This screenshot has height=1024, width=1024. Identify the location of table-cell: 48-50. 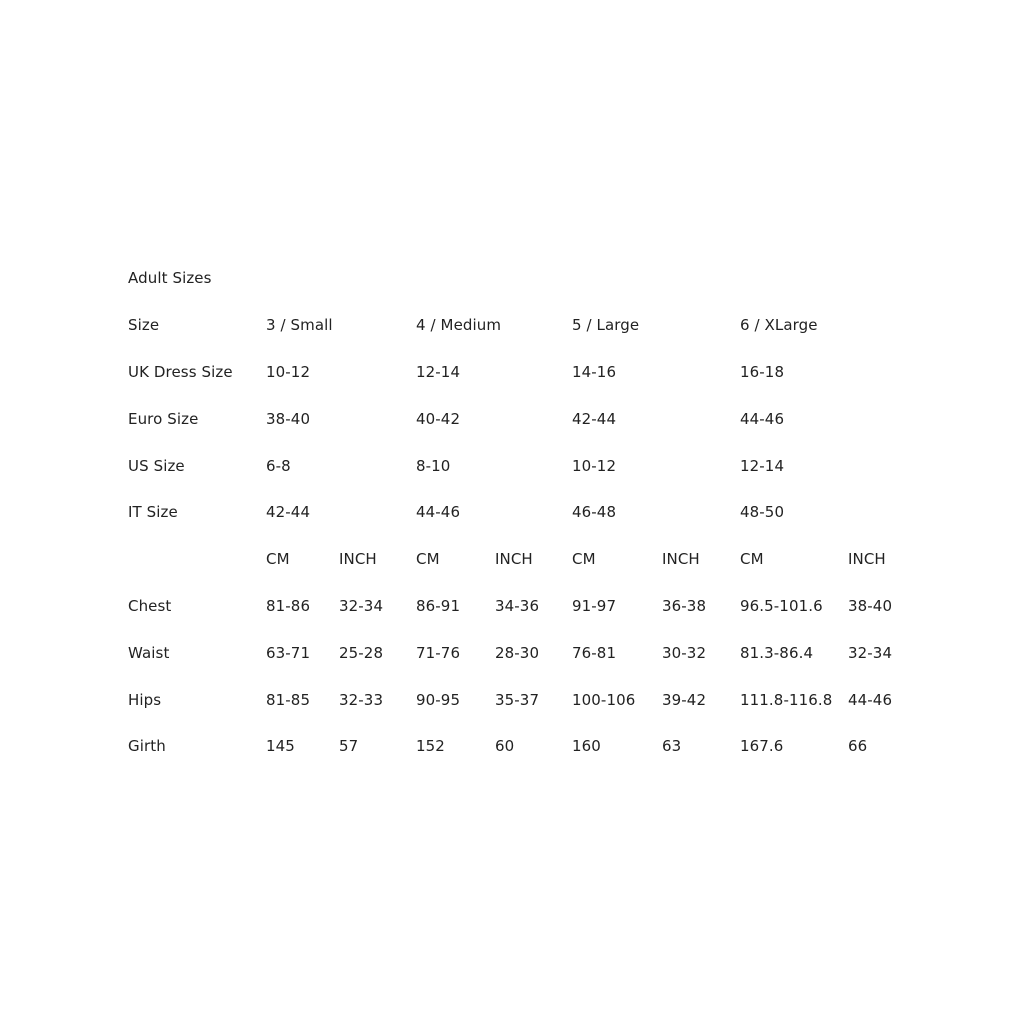
(762, 512).